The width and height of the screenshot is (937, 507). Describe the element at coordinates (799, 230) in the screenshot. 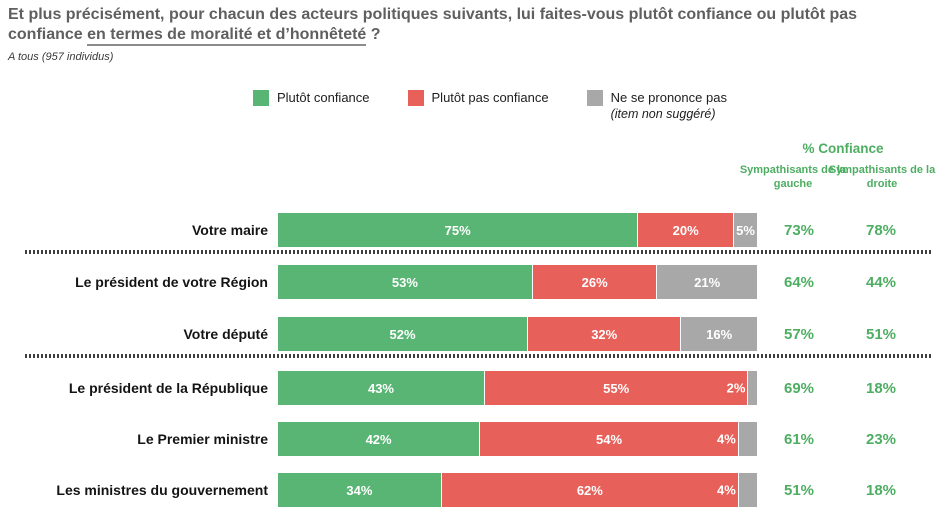

I see `confidence-gauche-value: 73%` at that location.